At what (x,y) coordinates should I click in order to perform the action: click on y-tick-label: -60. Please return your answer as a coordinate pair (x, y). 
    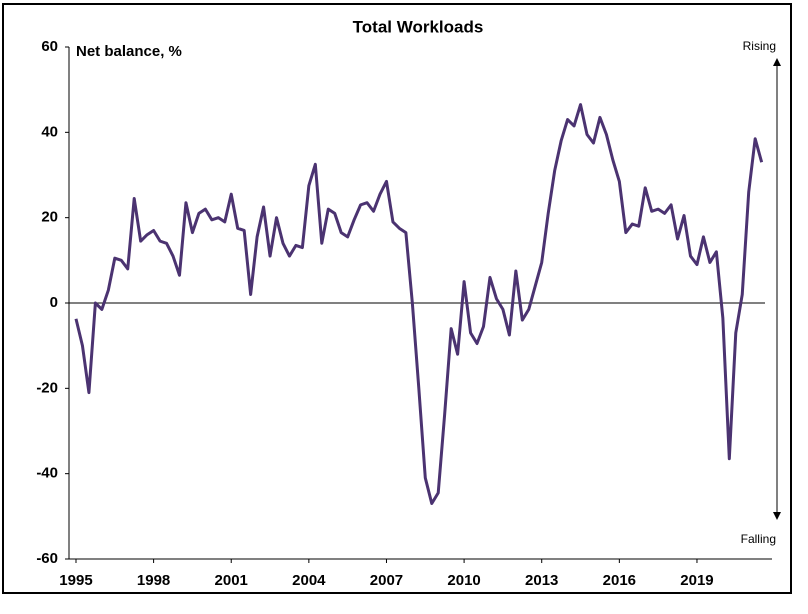
    Looking at the image, I should click on (47, 558).